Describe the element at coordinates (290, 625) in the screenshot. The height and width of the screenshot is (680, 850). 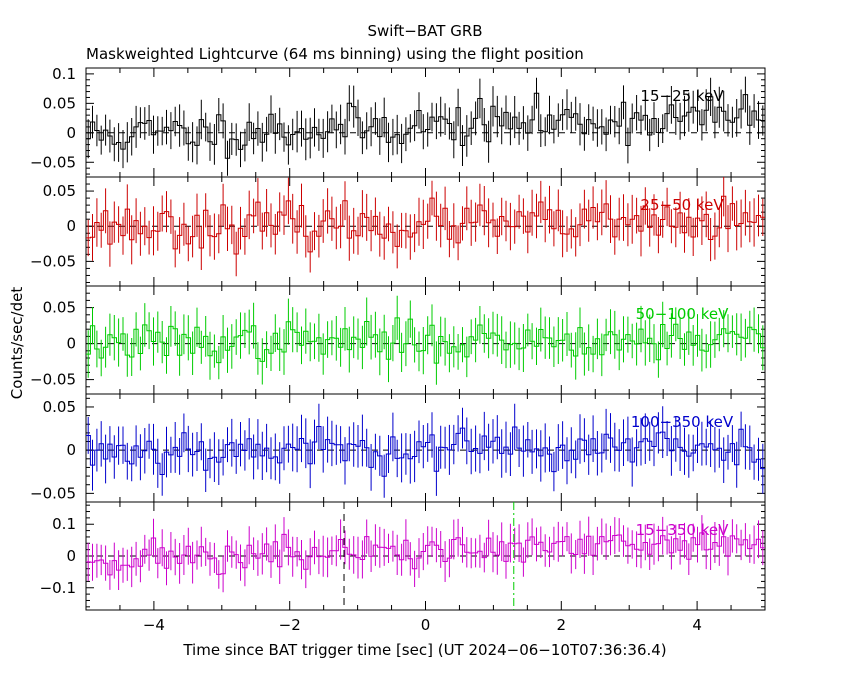
I see `x-tick-label: −2` at that location.